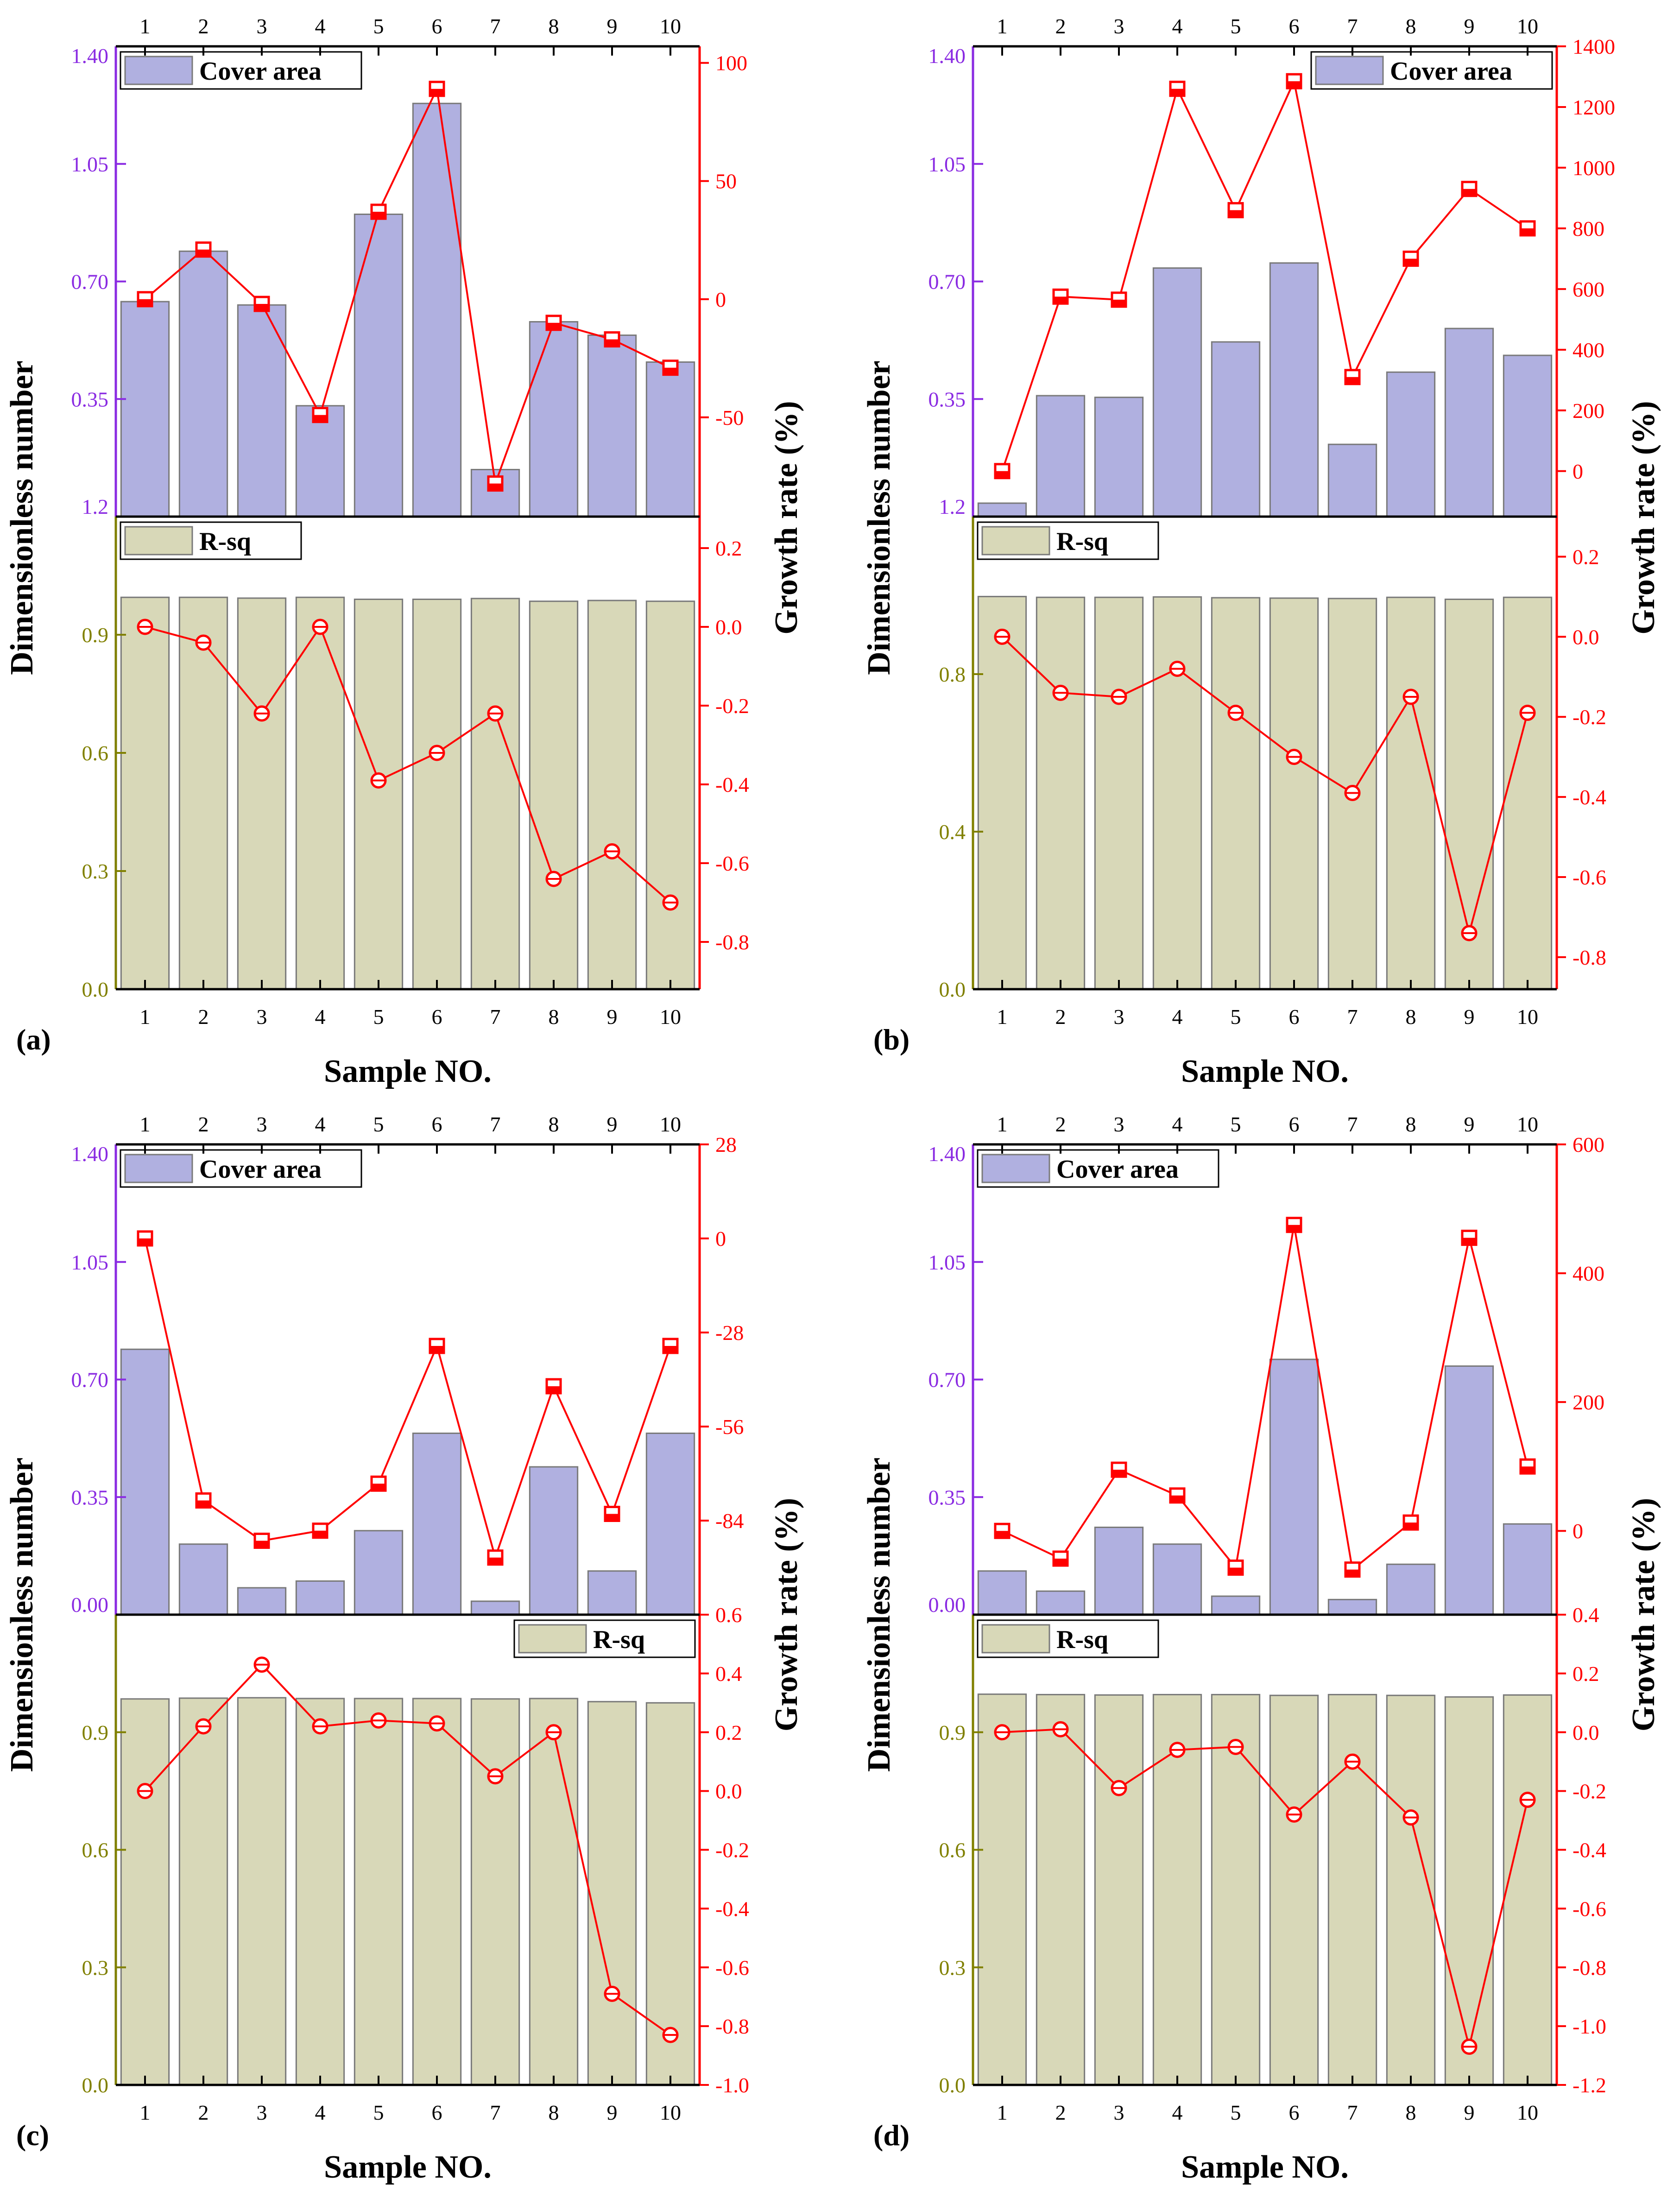 The width and height of the screenshot is (1680, 2204). I want to click on right-tick-label: 50, so click(726, 181).